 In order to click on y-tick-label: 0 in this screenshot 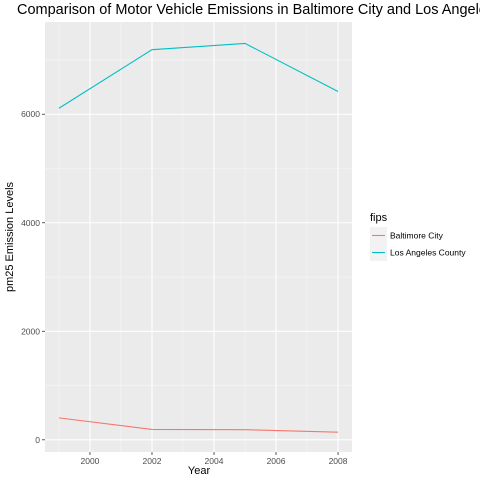, I will do `click(37, 440)`.